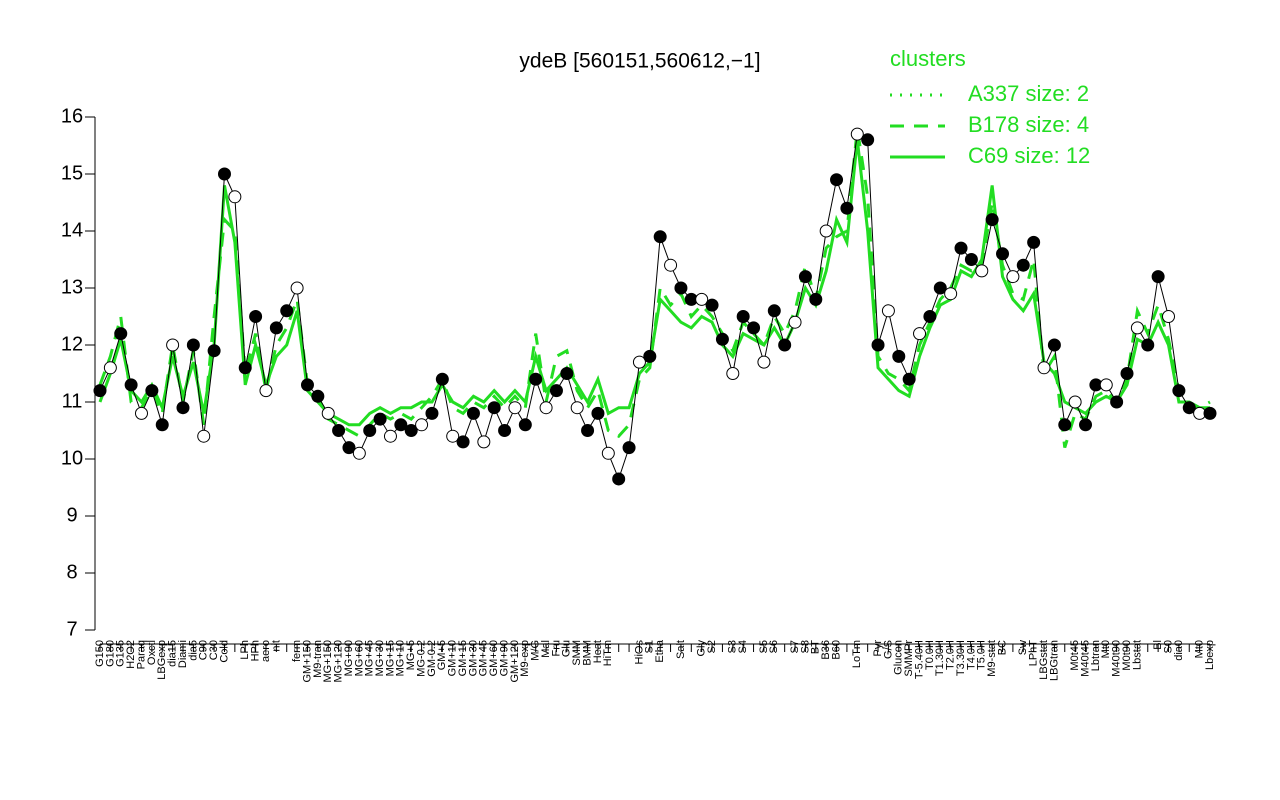 The height and width of the screenshot is (800, 1280). What do you see at coordinates (639, 652) in the screenshot?
I see `x-tick-label: HiOs` at bounding box center [639, 652].